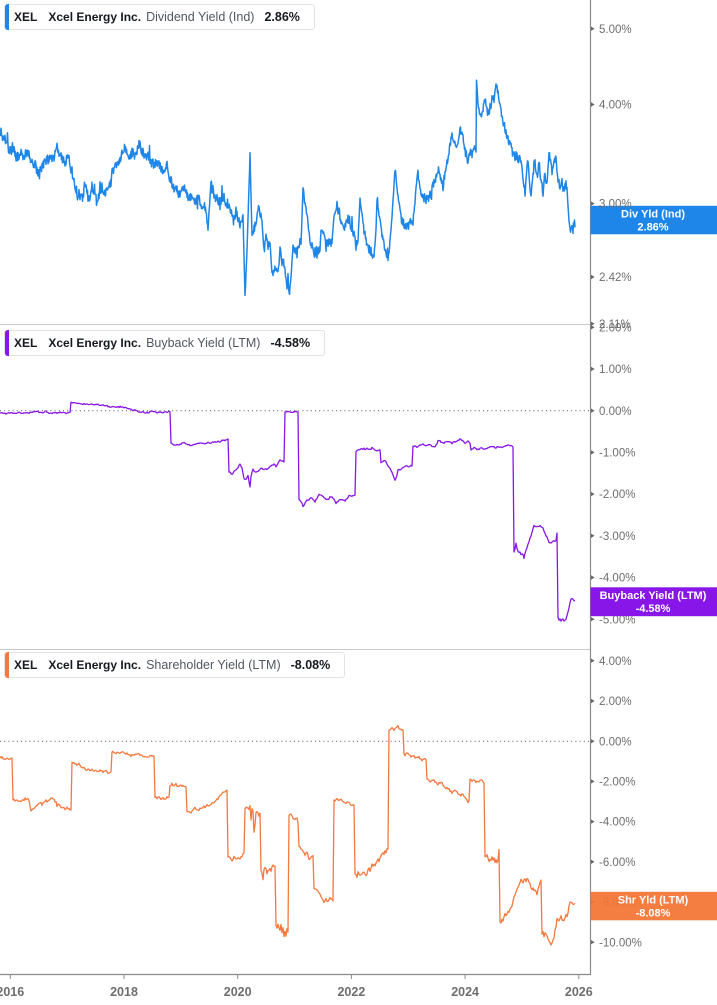  Describe the element at coordinates (653, 901) in the screenshot. I see `svg-text: Shr Yld (LTM)` at that location.